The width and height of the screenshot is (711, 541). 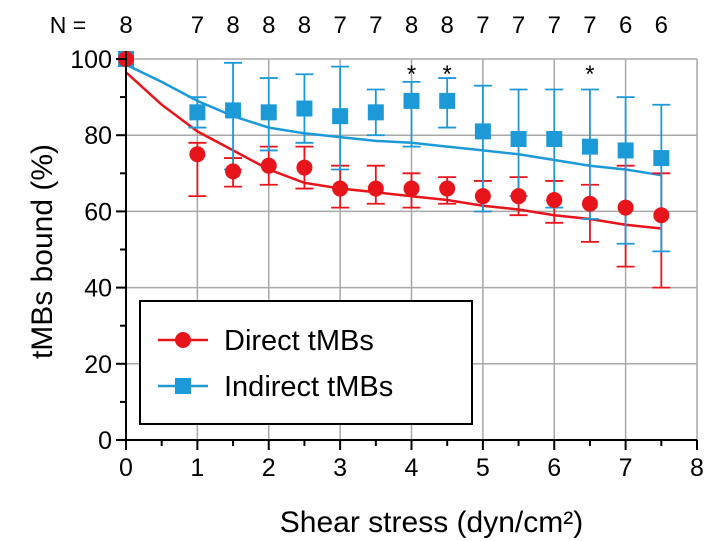 I want to click on y-tick-label: 100, so click(x=91, y=60).